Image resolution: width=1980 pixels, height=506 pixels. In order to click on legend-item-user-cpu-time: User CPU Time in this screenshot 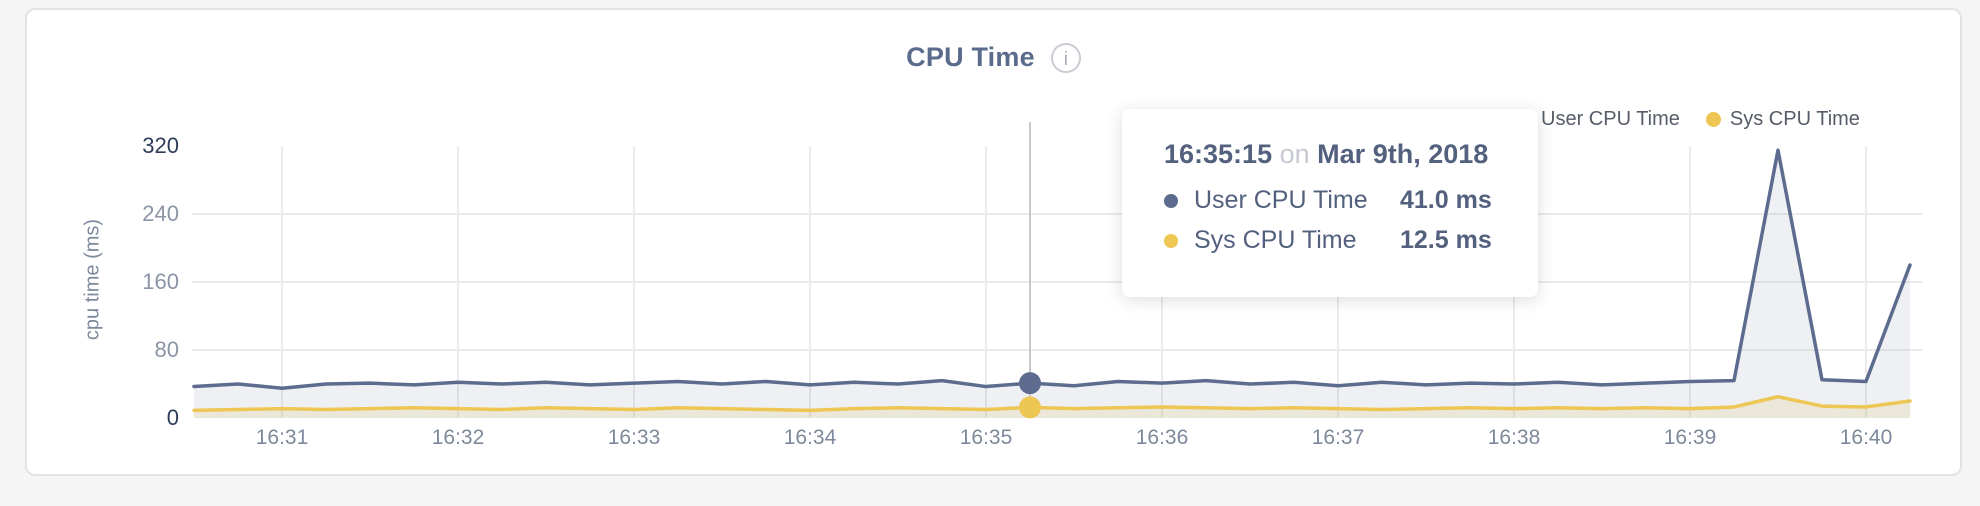, I will do `click(1598, 119)`.